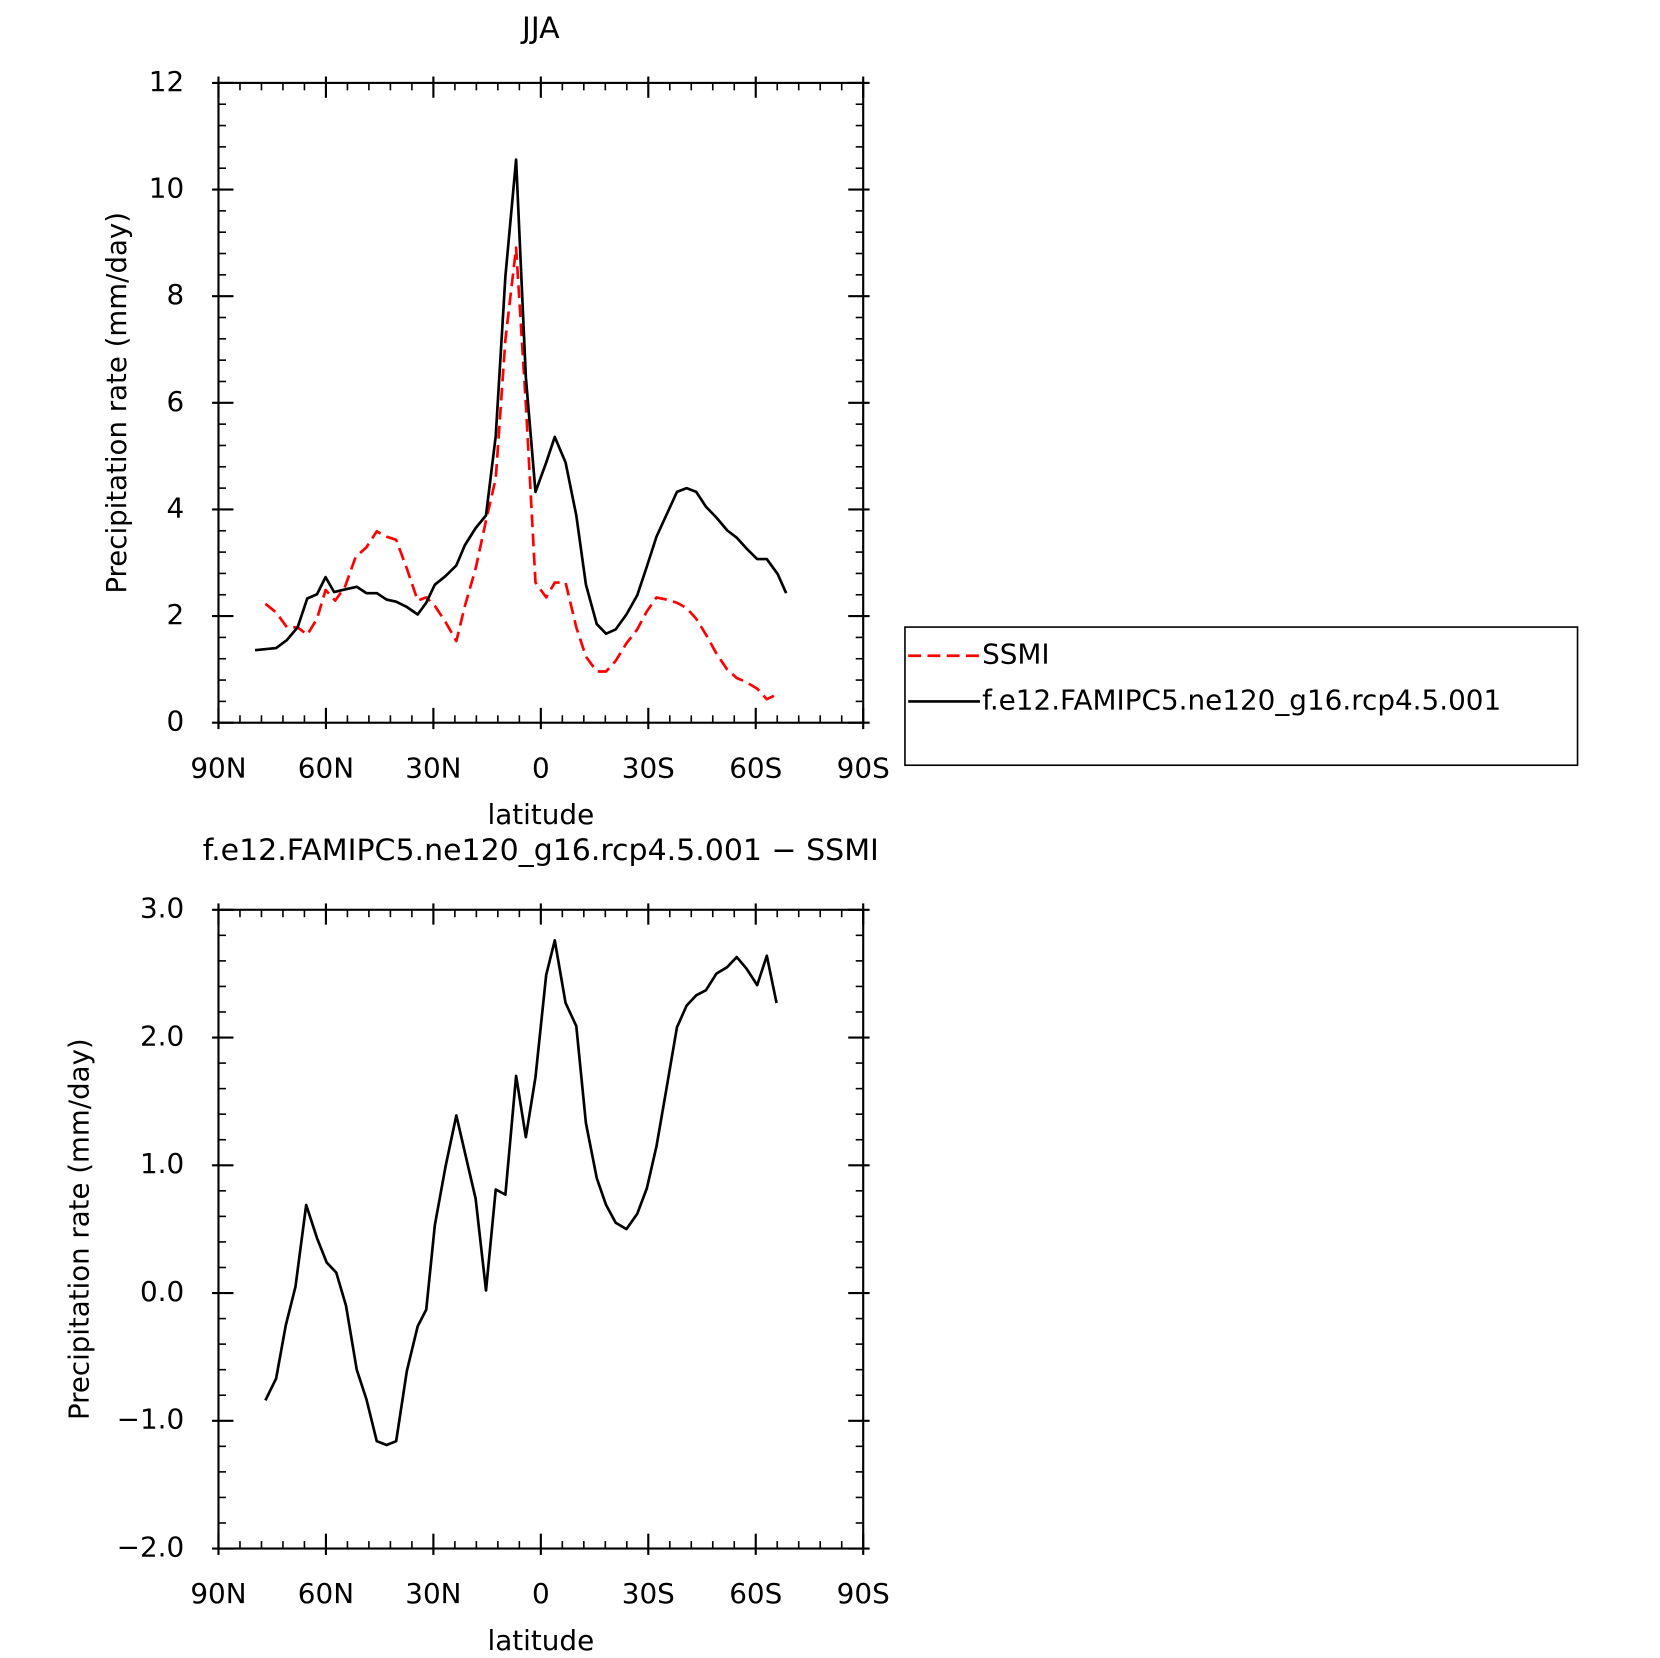 This screenshot has height=1658, width=1660. What do you see at coordinates (175, 294) in the screenshot?
I see `y-tick-label: 8` at bounding box center [175, 294].